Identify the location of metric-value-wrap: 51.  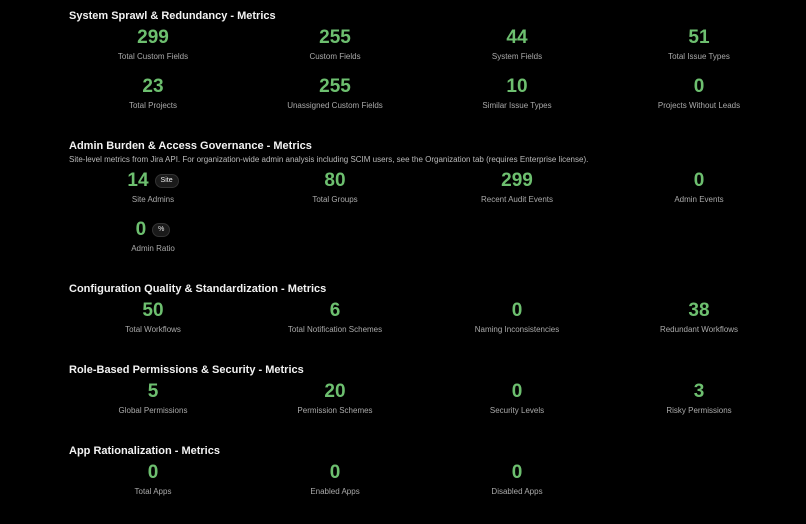
(698, 38).